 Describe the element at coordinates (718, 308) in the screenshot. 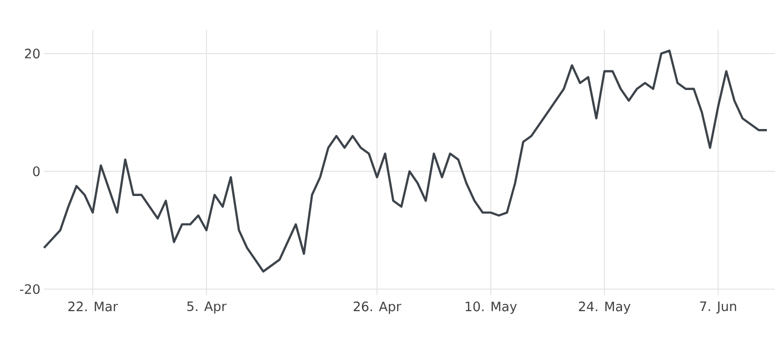

I see `x-tick-label: 7. Jun` at that location.